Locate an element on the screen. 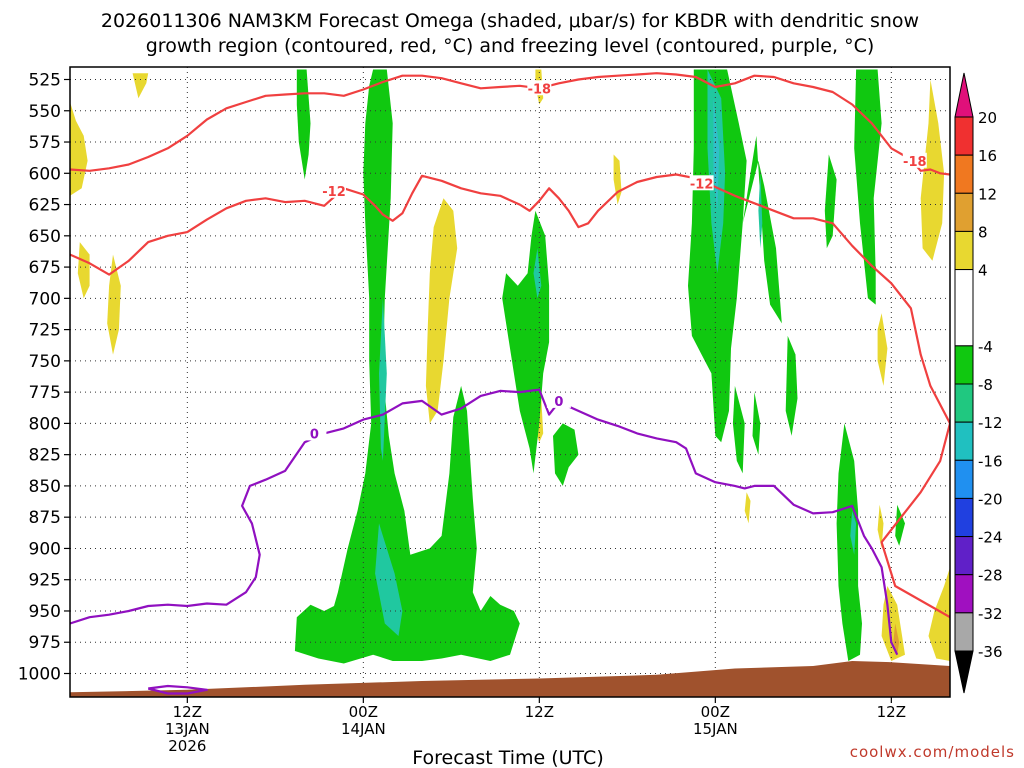 Image resolution: width=1024 pixels, height=768 pixels. colorbar-label: -36 is located at coordinates (990, 652).